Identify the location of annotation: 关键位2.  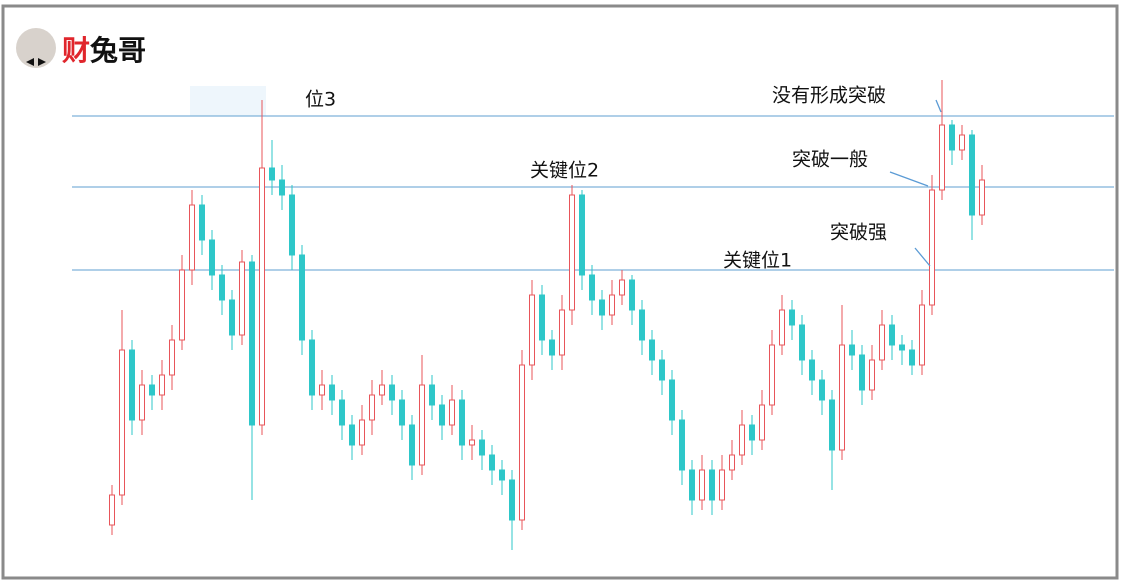
(564, 171).